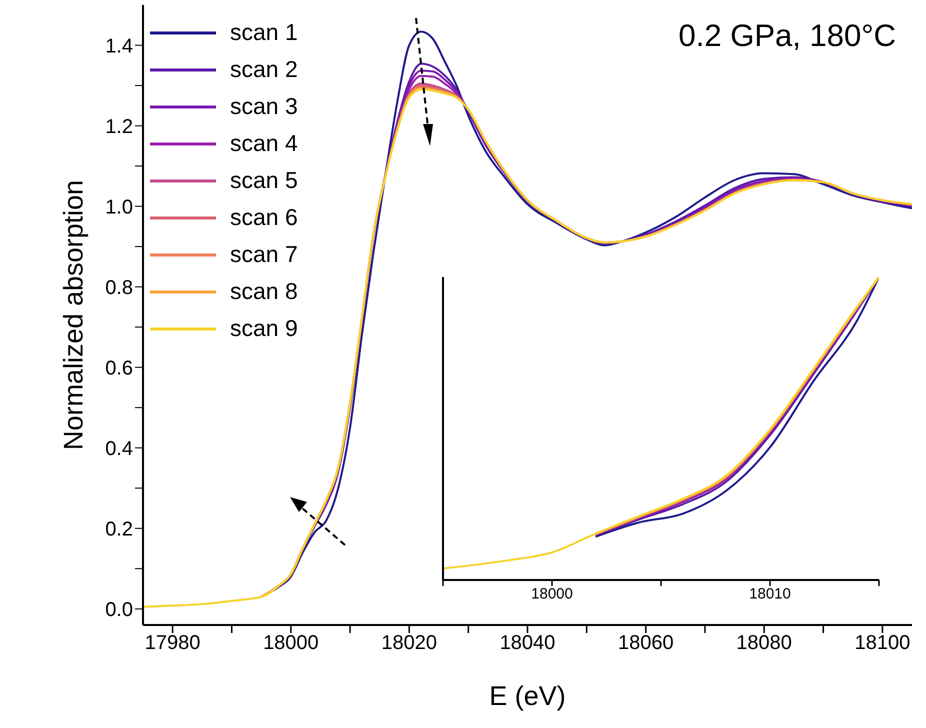 The height and width of the screenshot is (728, 926). I want to click on x-tick-label: 18020, so click(409, 643).